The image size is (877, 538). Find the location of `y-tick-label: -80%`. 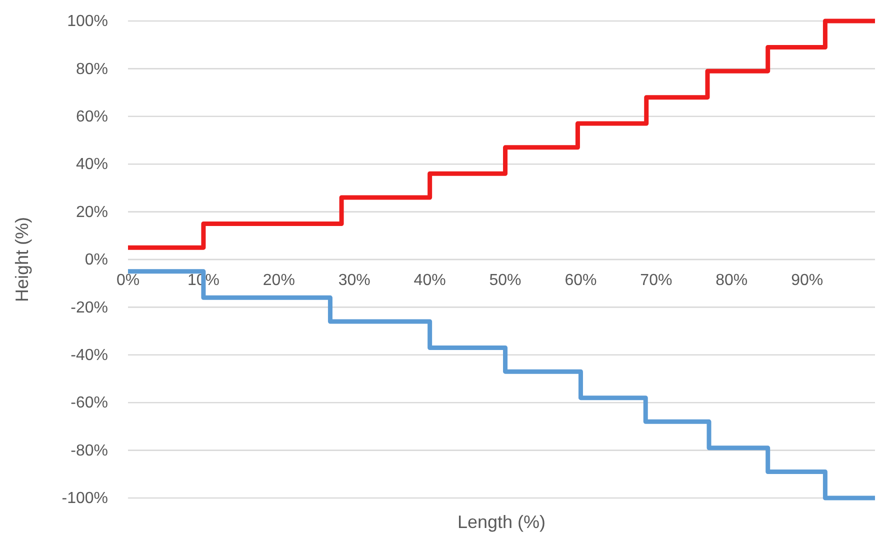

y-tick-label: -80% is located at coordinates (89, 451).